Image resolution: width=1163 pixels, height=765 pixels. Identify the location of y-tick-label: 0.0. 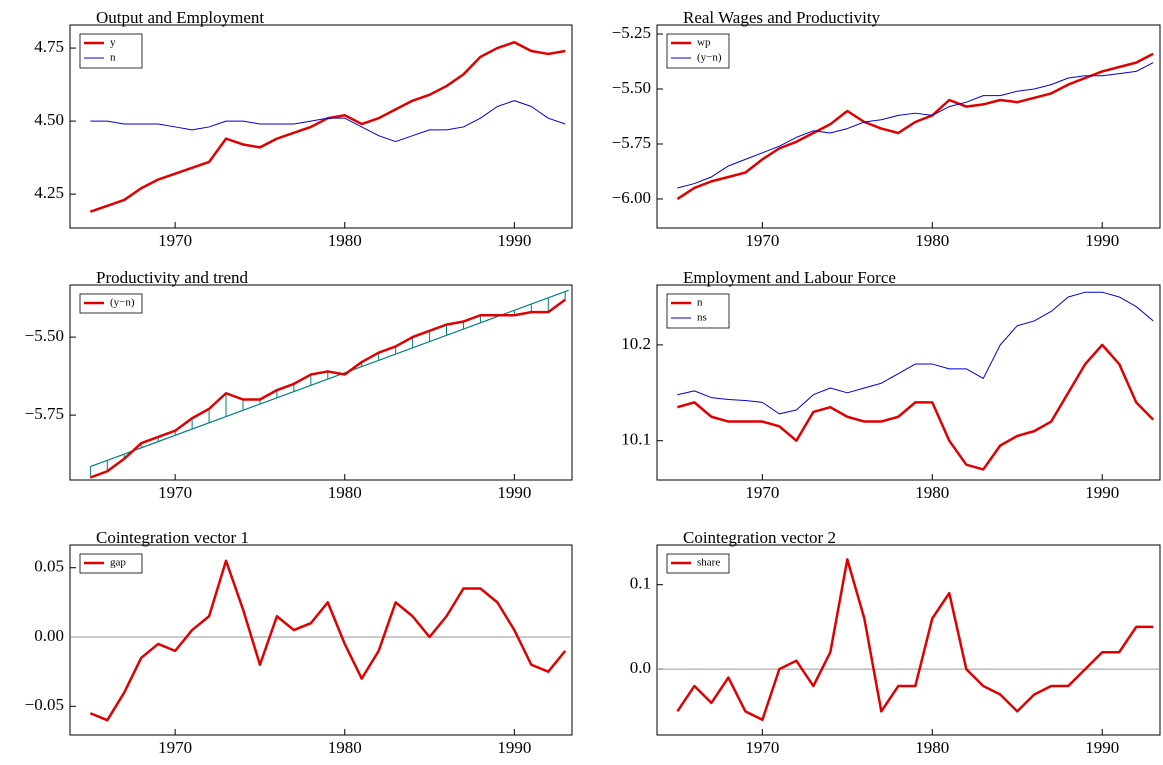
(640, 667).